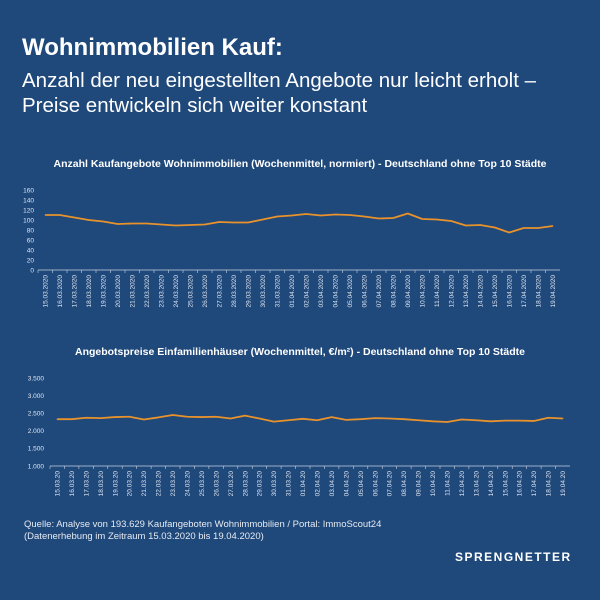 This screenshot has width=600, height=600. What do you see at coordinates (31, 260) in the screenshot?
I see `y-tick-label: 20` at bounding box center [31, 260].